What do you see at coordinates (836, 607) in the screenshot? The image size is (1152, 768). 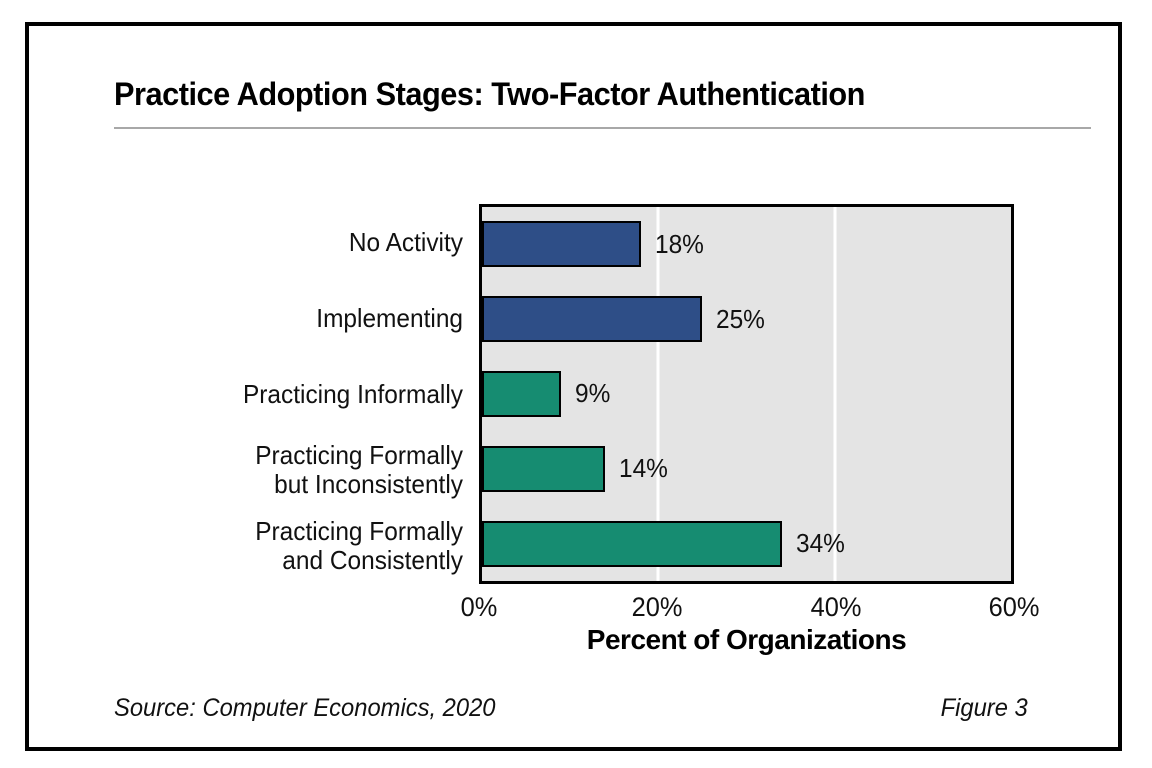 I see `x-tick-40: 40%` at bounding box center [836, 607].